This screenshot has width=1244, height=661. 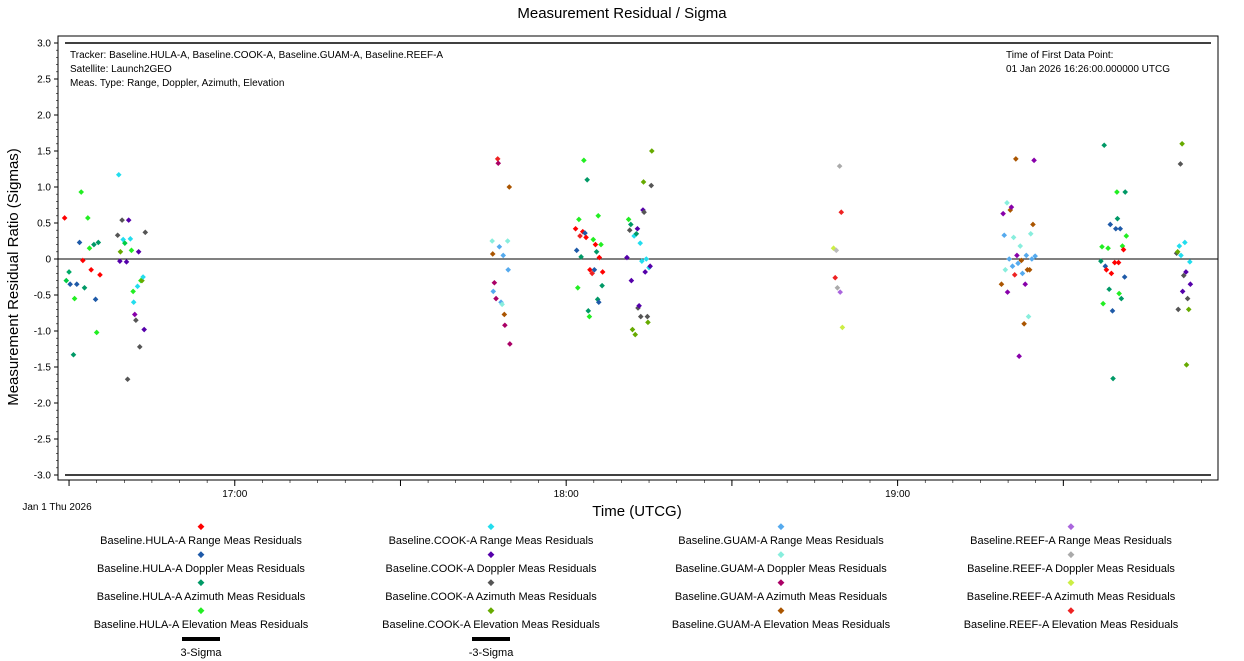 I want to click on legend-label: Baseline.HULA-A Elevation Meas Residuals, so click(x=201, y=625).